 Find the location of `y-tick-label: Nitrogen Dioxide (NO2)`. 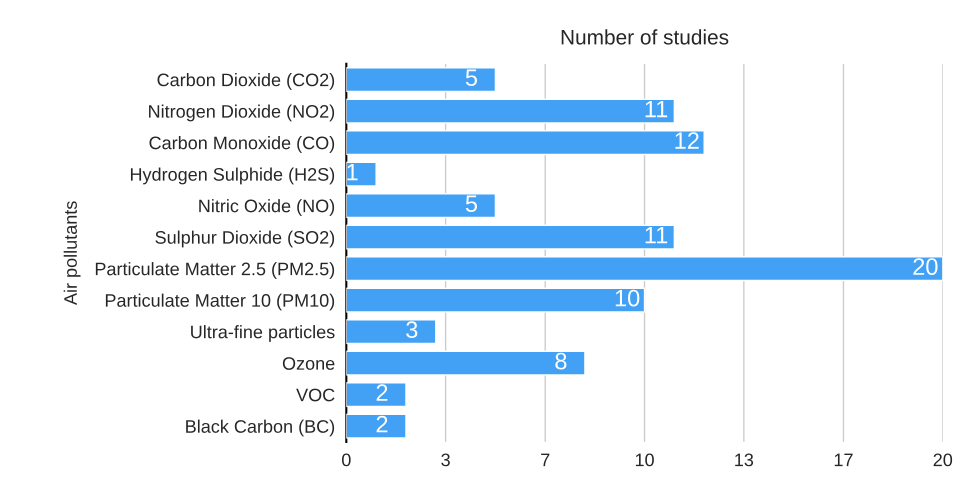

y-tick-label: Nitrogen Dioxide (NO2) is located at coordinates (241, 113).